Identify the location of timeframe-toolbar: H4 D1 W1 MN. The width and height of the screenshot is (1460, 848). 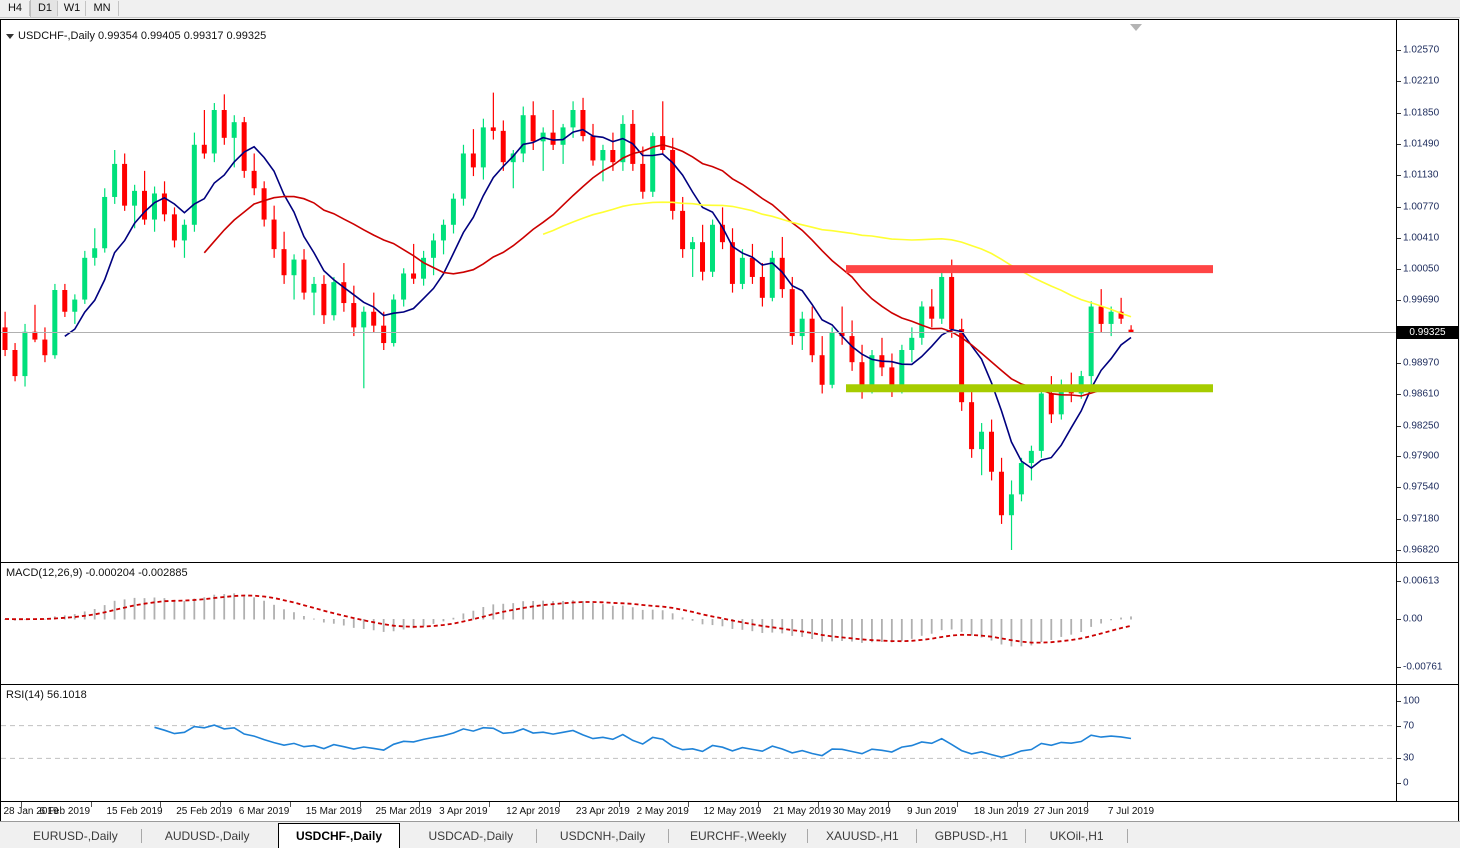
(730, 9).